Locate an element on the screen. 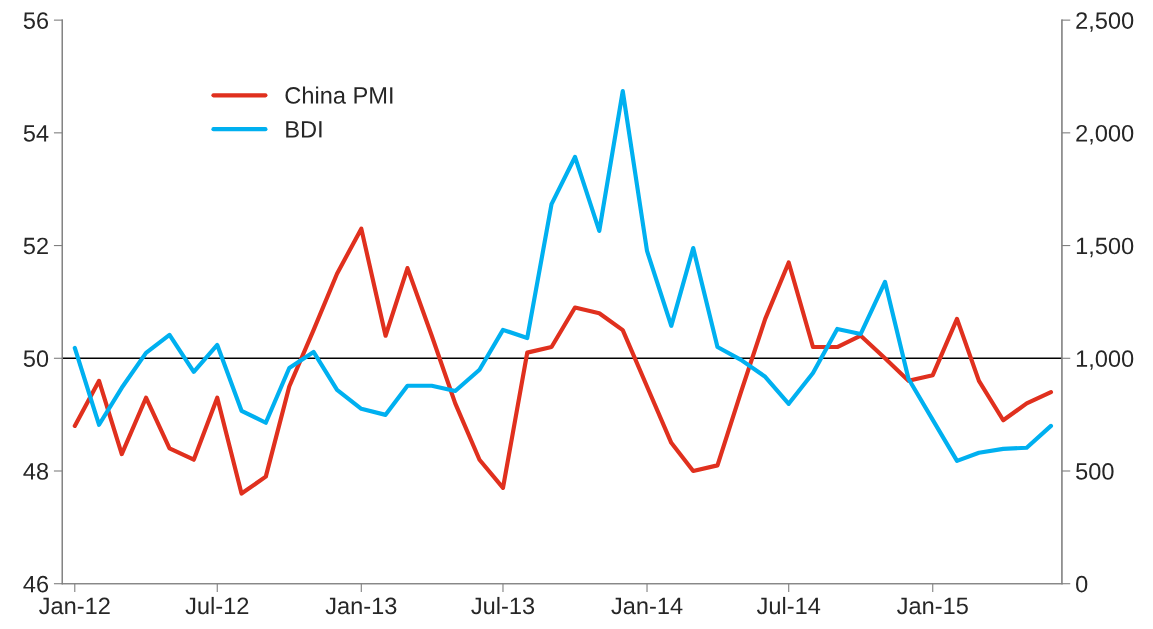 This screenshot has height=629, width=1153. y2-tick-label: 2,500 is located at coordinates (1105, 22).